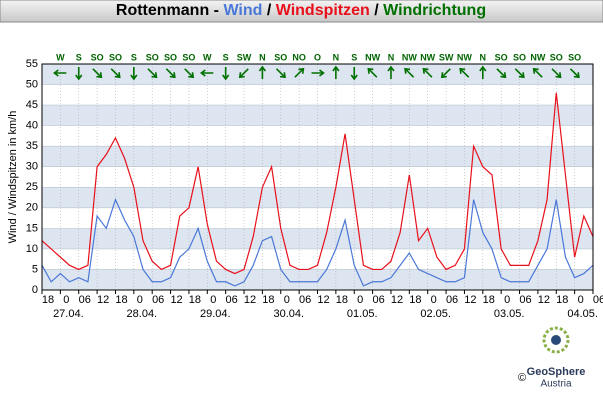  I want to click on legend-direction: Windrichtung, so click(434, 10).